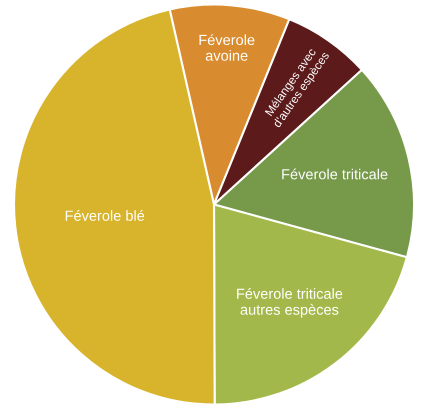  Describe the element at coordinates (105, 215) in the screenshot. I see `slice-label: Féverole blé` at that location.